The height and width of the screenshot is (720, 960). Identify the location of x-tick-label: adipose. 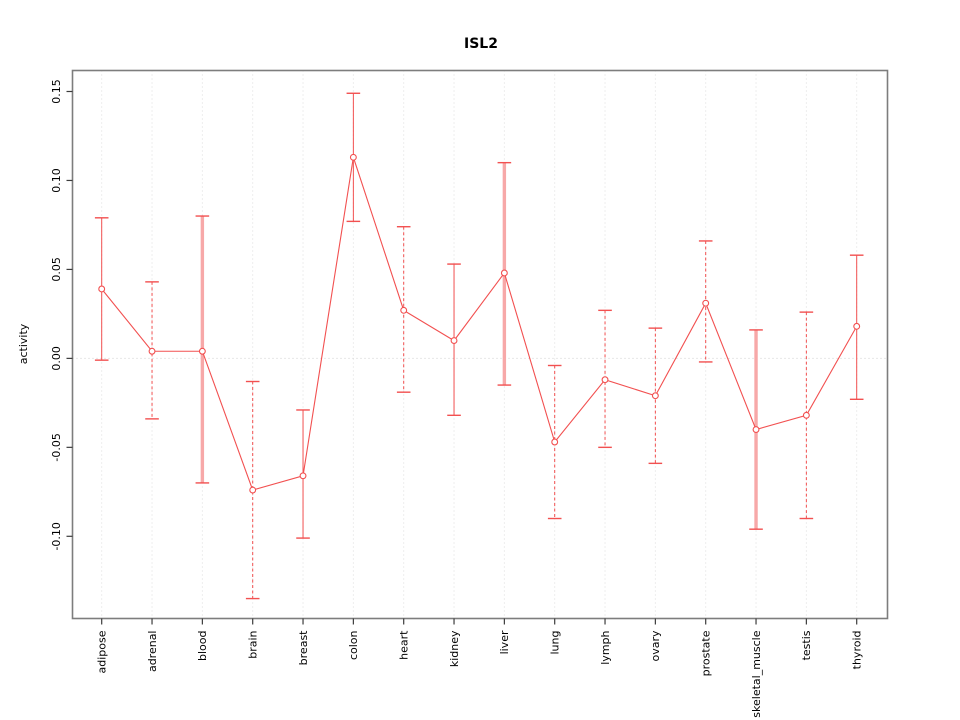
(102, 651).